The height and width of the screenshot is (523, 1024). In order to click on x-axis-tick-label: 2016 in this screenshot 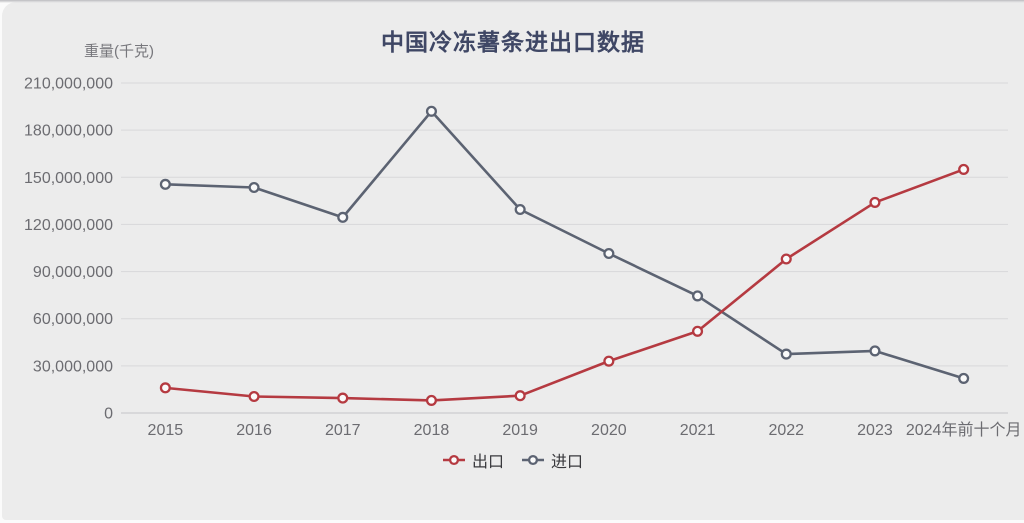, I will do `click(254, 430)`.